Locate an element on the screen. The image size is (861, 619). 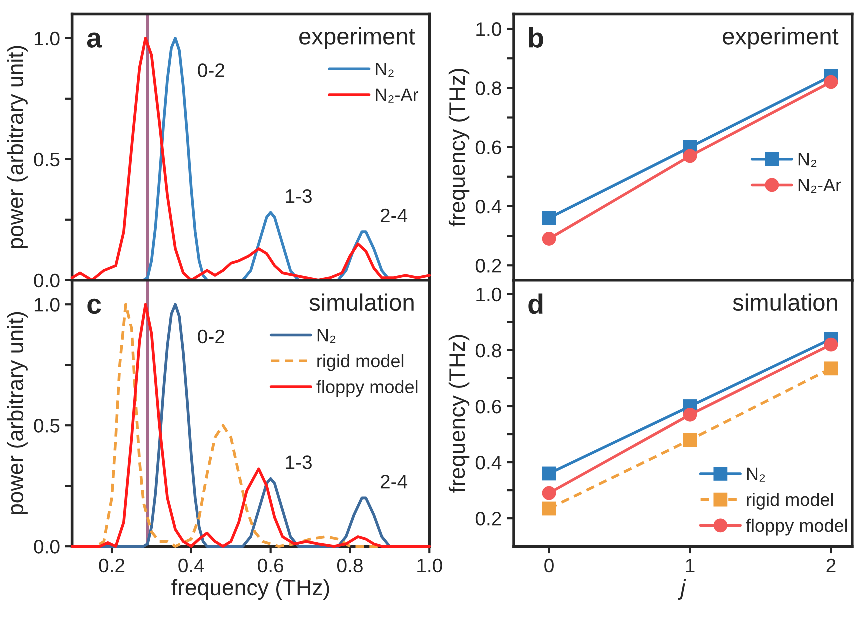
x-tick-label: 0.2 is located at coordinates (112, 565).